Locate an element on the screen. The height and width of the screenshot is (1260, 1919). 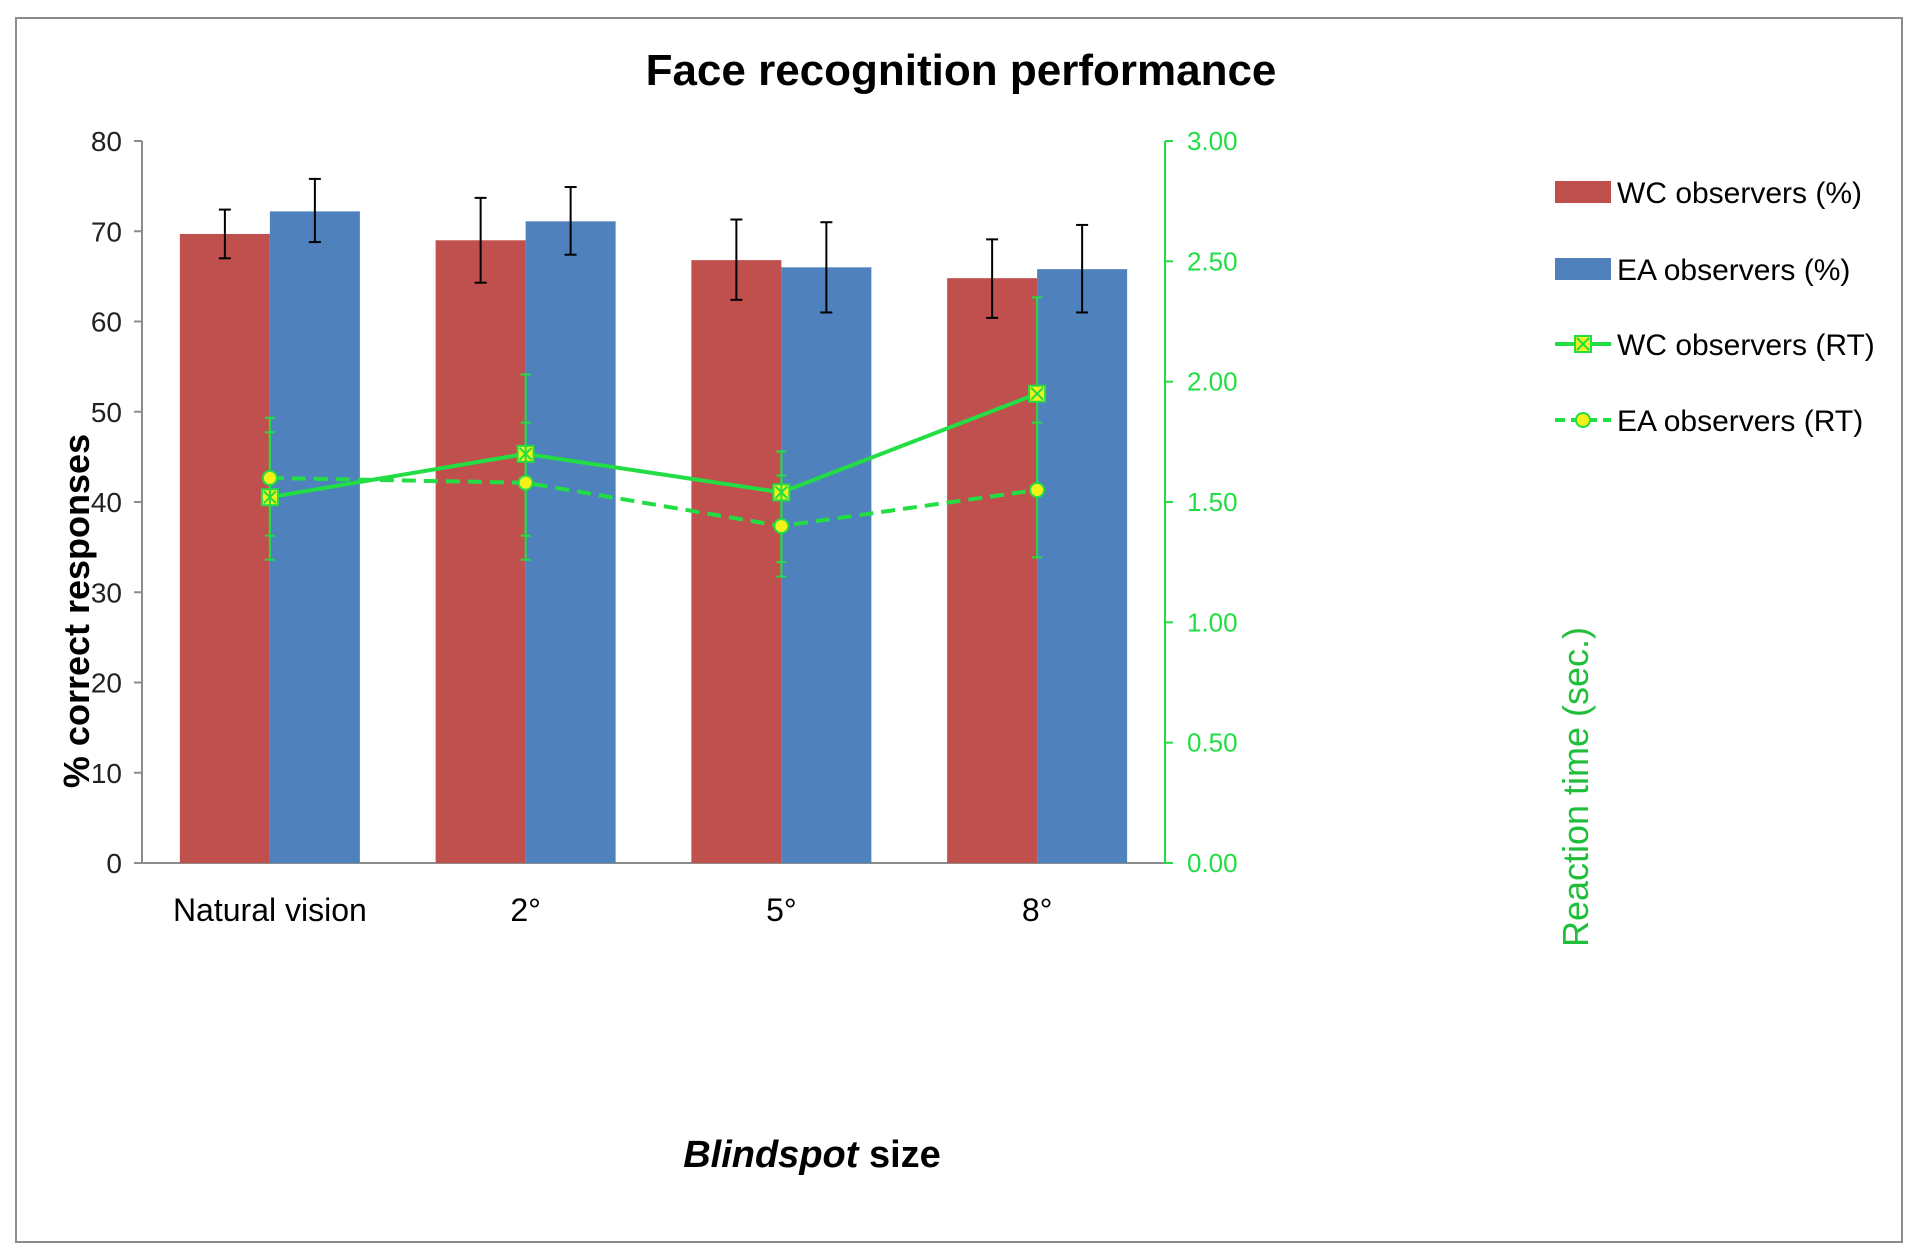
y2-tick-label: 0.00 is located at coordinates (1212, 863).